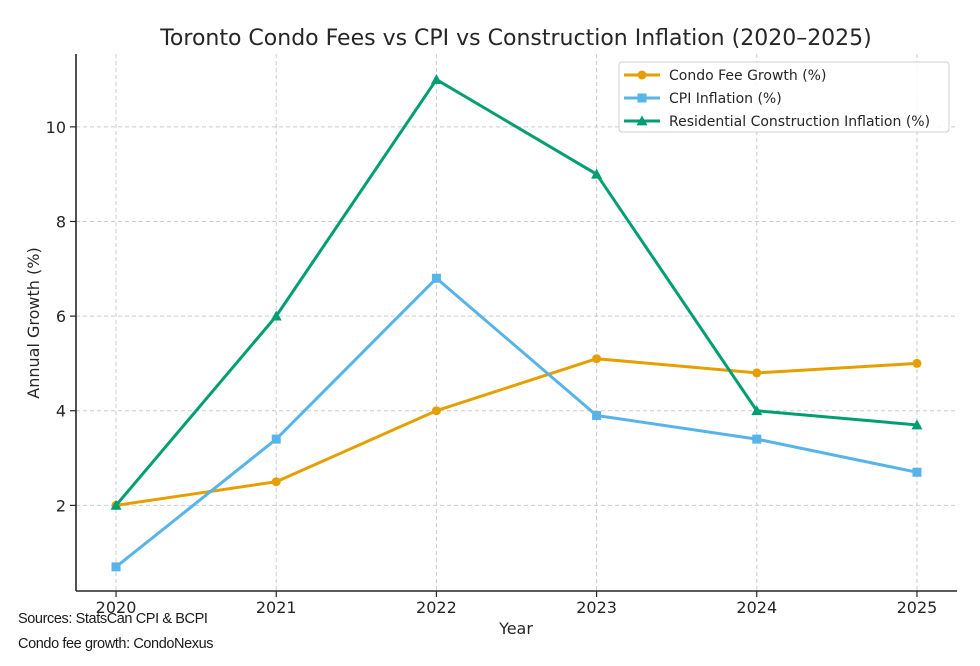  I want to click on y-tick-label: 6, so click(61, 316).